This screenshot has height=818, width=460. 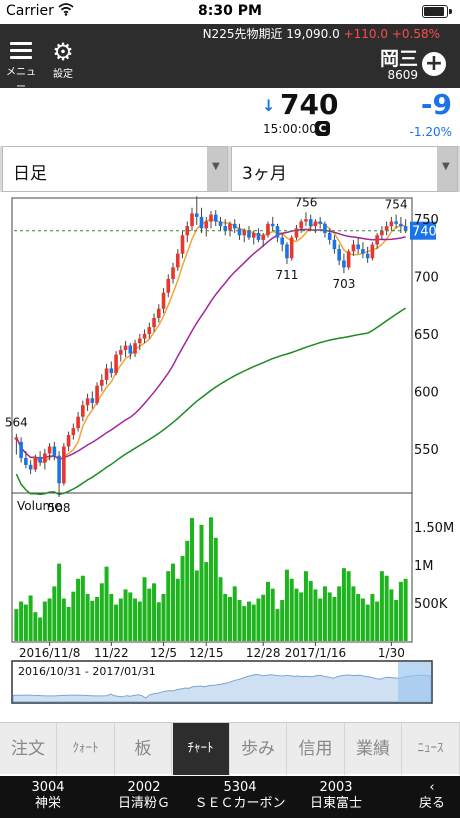 What do you see at coordinates (28, 749) in the screenshot?
I see `tab-0: 注文` at bounding box center [28, 749].